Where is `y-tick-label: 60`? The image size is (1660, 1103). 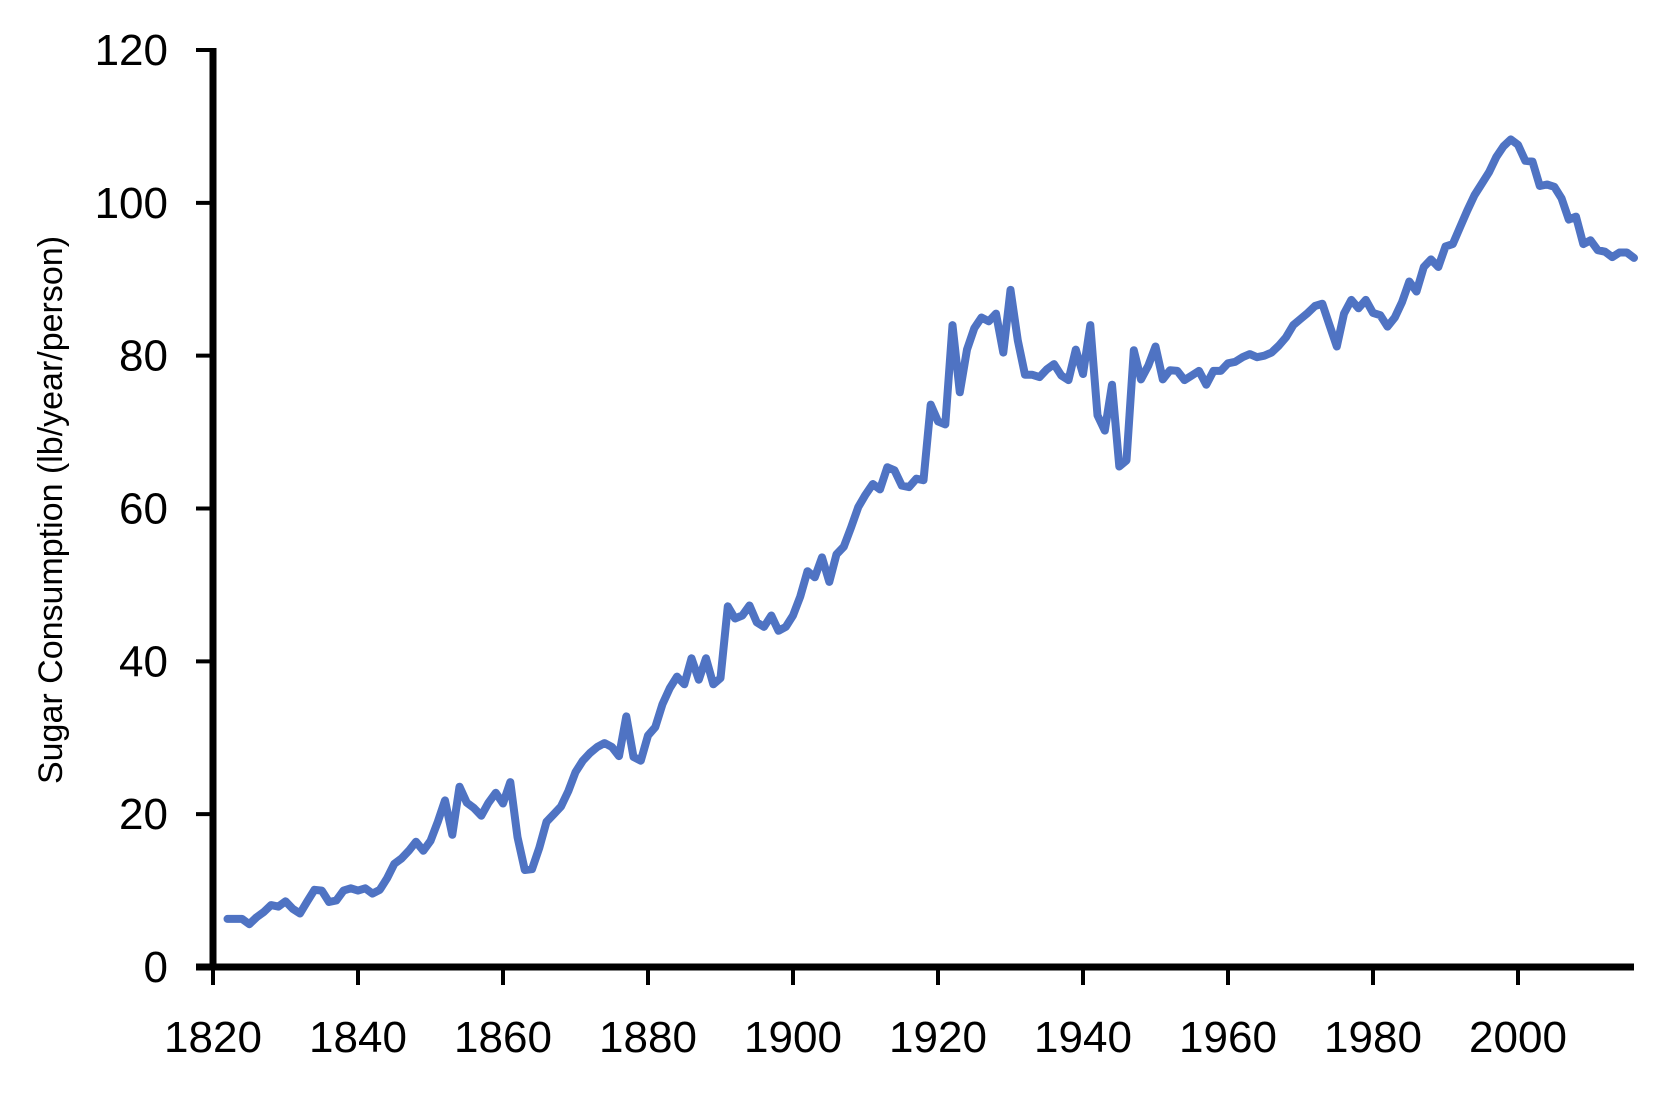
y-tick-label: 60 is located at coordinates (143, 509).